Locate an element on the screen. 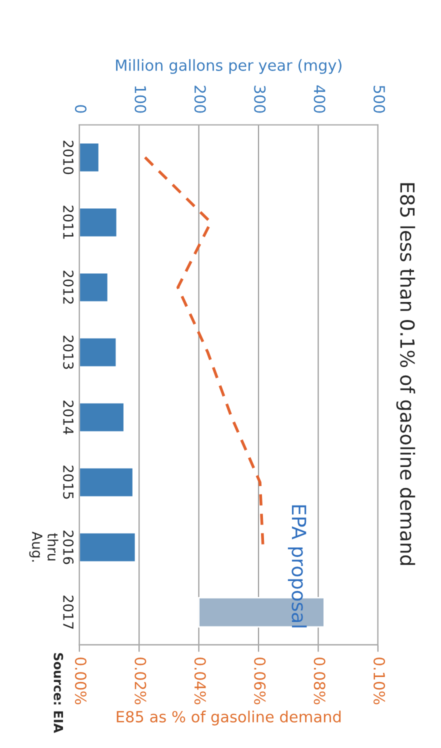  y-tick-label: 2017 is located at coordinates (68, 612).